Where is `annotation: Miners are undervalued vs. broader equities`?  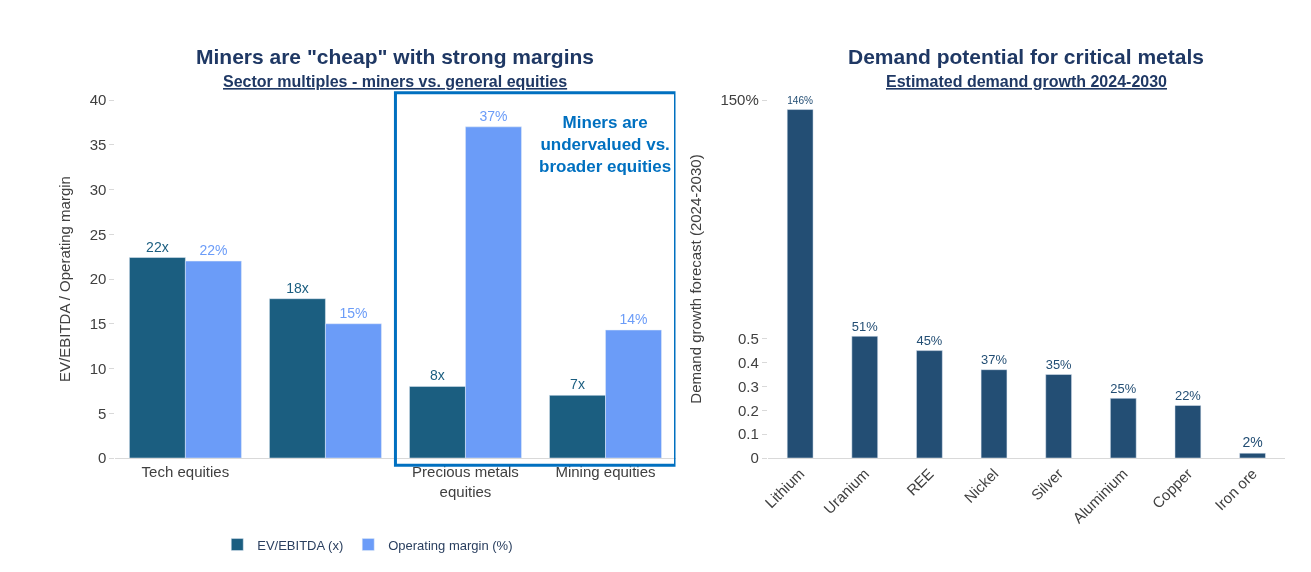 annotation: Miners are undervalued vs. broader equities is located at coordinates (605, 145).